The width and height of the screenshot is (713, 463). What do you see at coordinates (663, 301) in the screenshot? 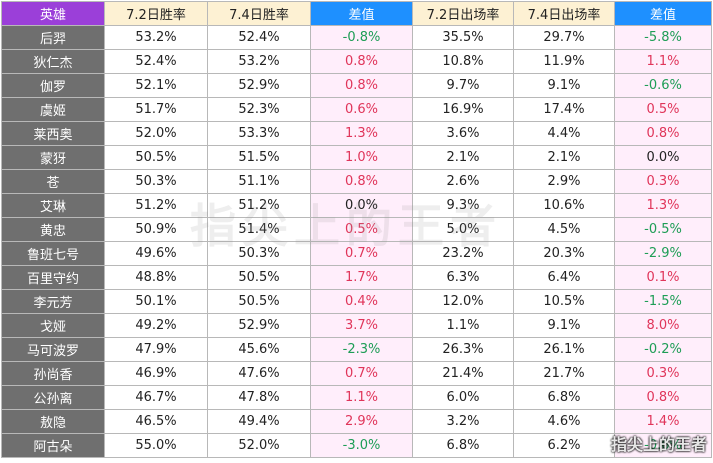
I see `pickrate-diff-cell: -1.5%` at bounding box center [663, 301].